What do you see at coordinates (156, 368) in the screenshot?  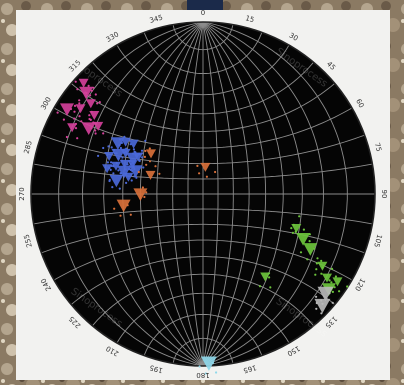 I see `azimuth-label-195: 195` at bounding box center [156, 368].